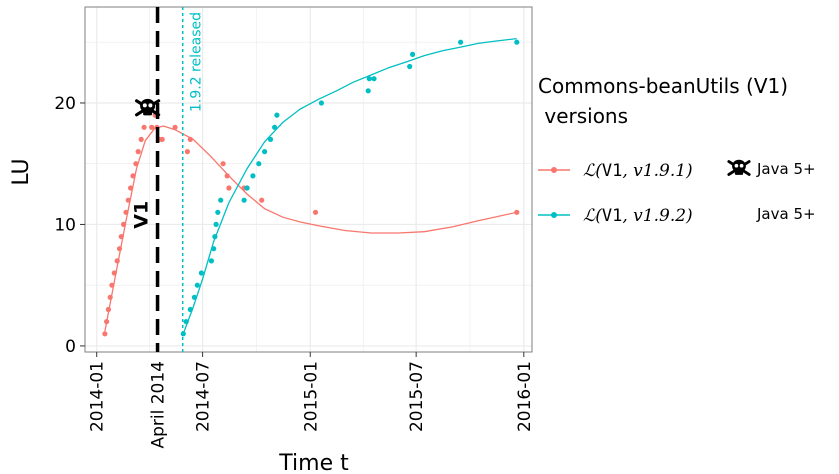 This screenshot has height=474, width=839. Describe the element at coordinates (592, 171) in the screenshot. I see `legend-label-v191-prefix: ℒ(` at that location.